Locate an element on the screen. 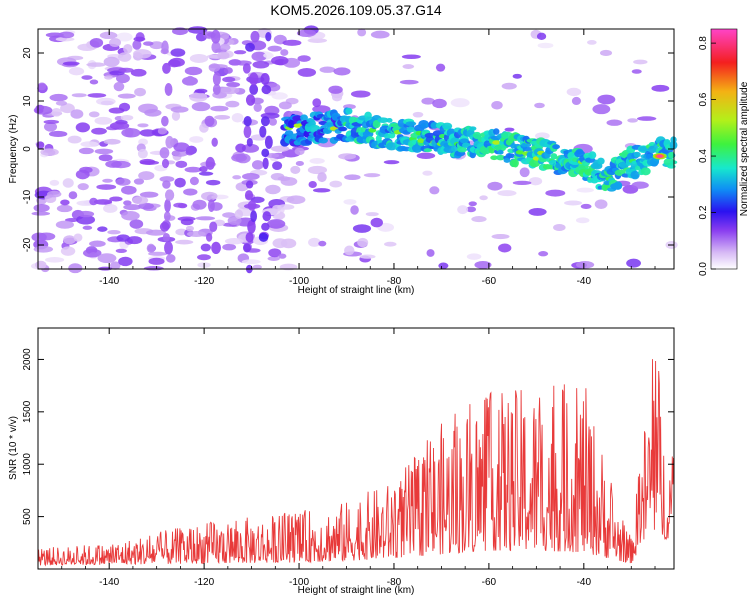  colorbar-tick-label: 0.6 is located at coordinates (703, 99).